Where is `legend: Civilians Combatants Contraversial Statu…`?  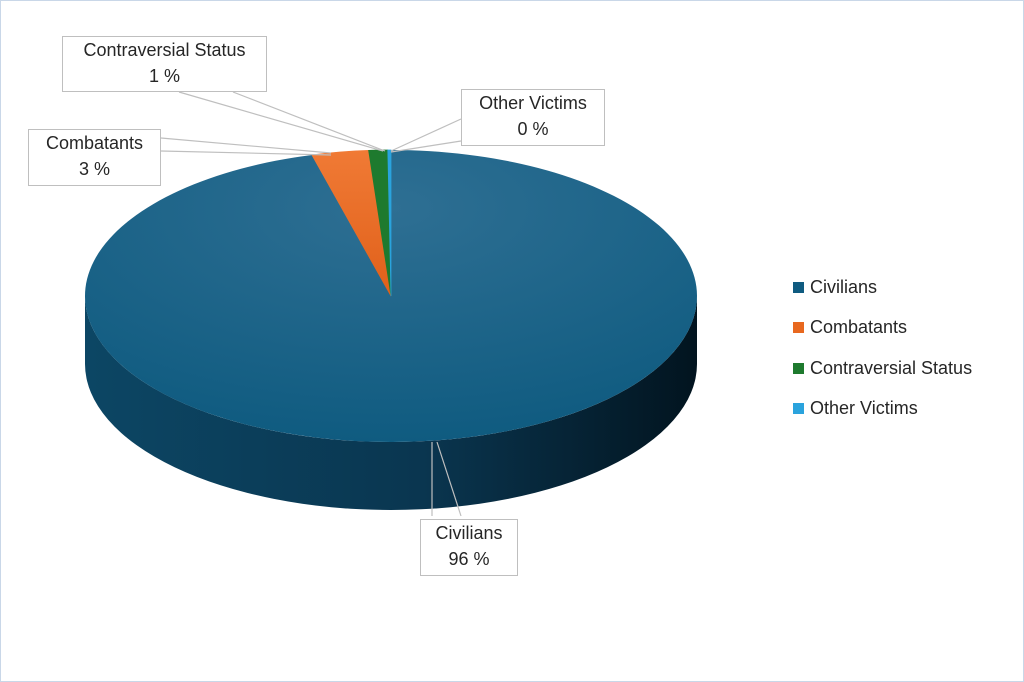
legend: Civilians Combatants Contraversial Statu… is located at coordinates (882, 348).